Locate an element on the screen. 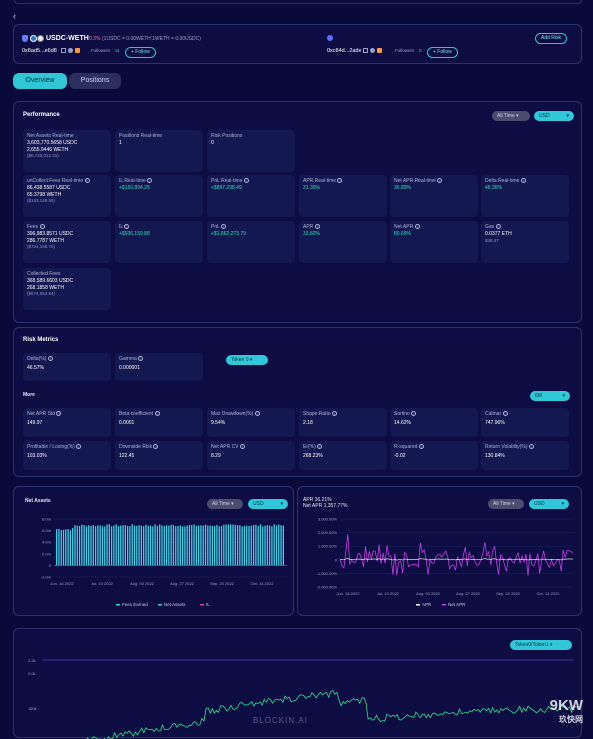  metric-label: IL is located at coordinates (121, 227).